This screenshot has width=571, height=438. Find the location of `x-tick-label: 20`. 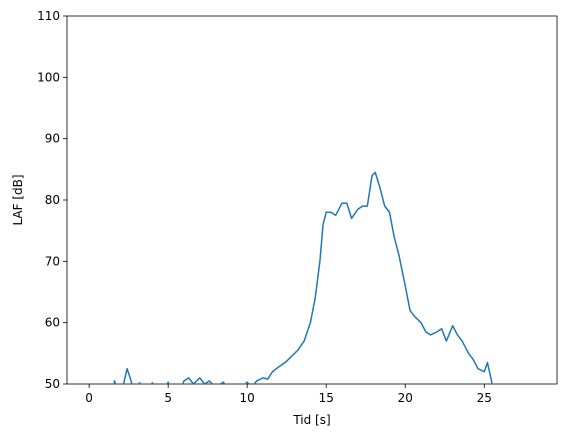

x-tick-label: 20 is located at coordinates (405, 398).